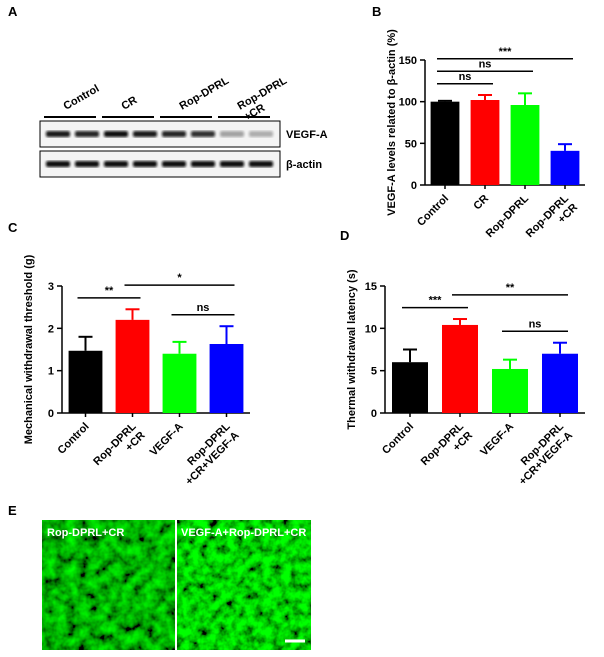 The height and width of the screenshot is (657, 604). I want to click on x-tick-label: CR, so click(481, 203).